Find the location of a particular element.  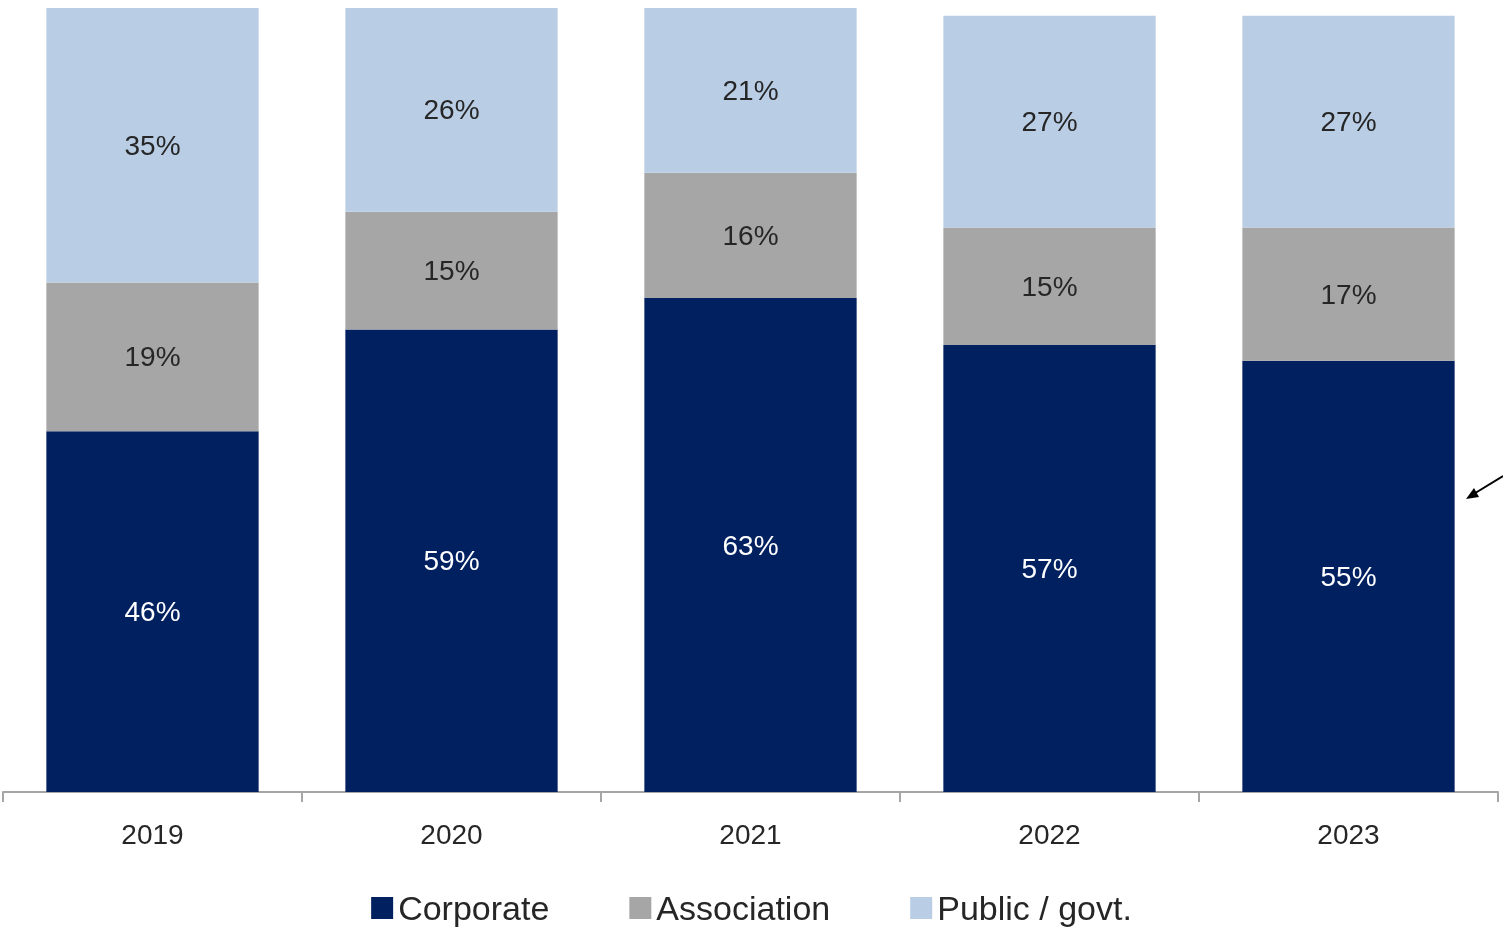

x-tick-label: 2021 is located at coordinates (750, 834).